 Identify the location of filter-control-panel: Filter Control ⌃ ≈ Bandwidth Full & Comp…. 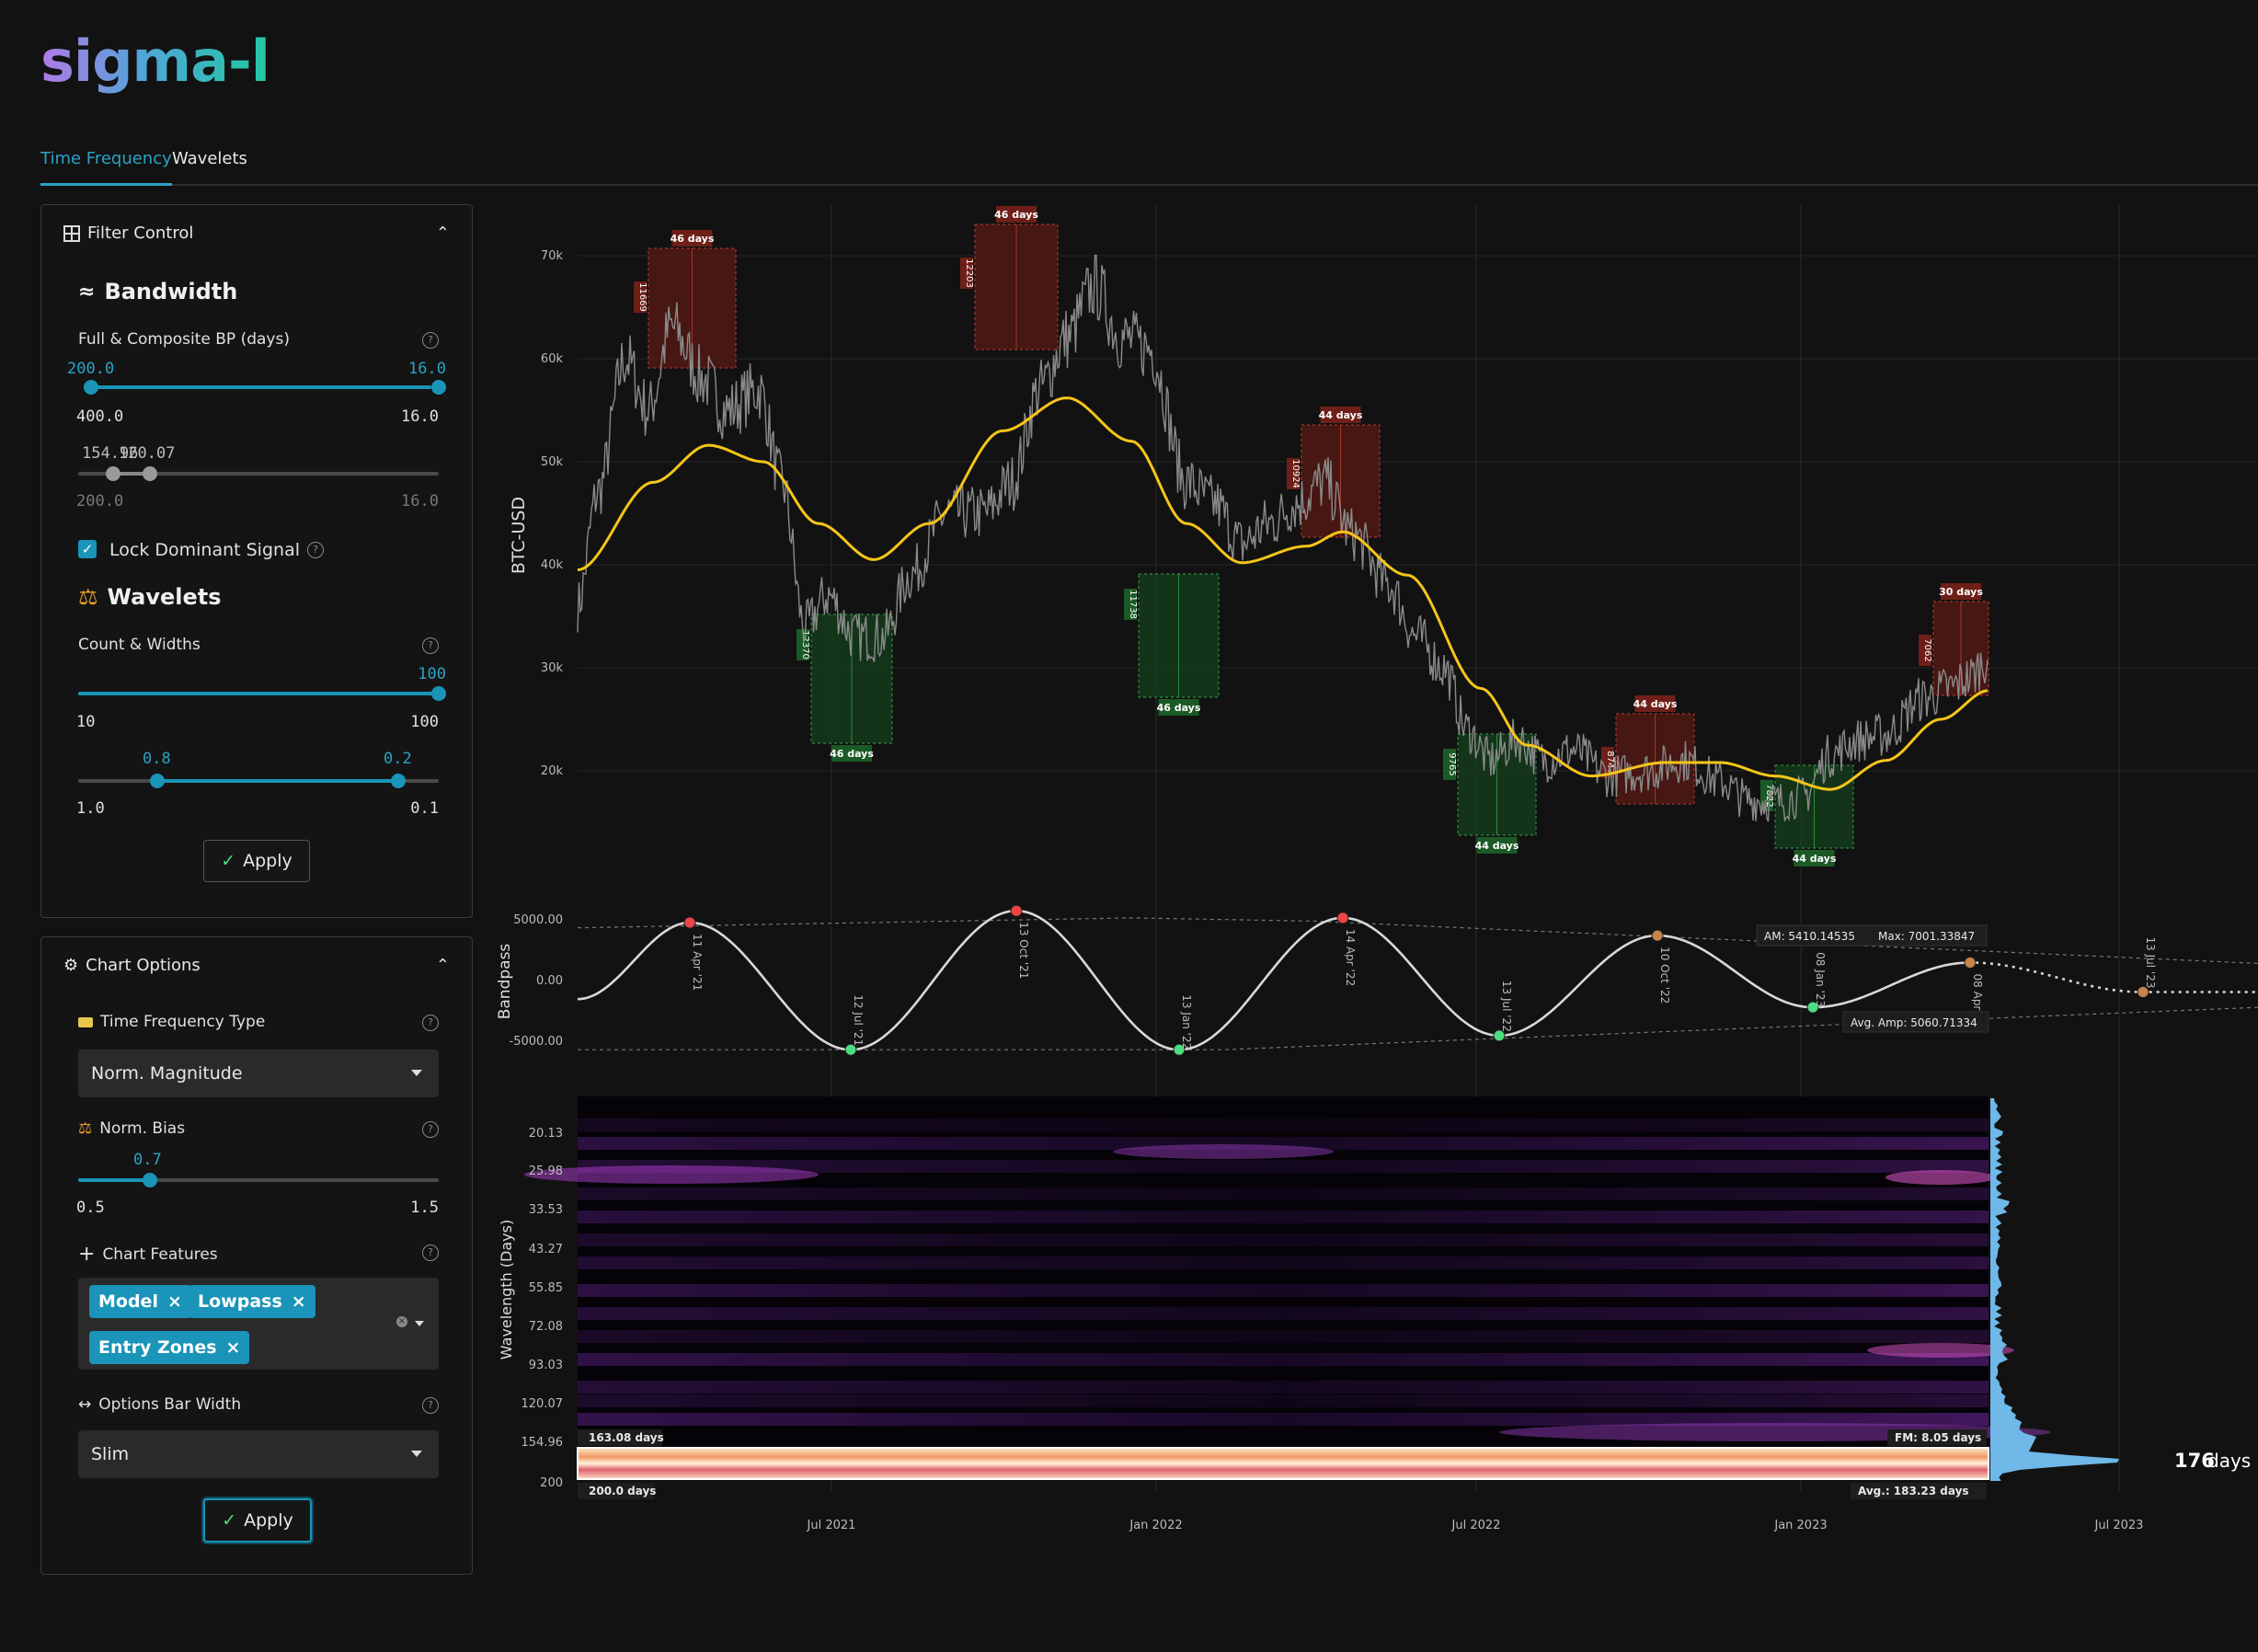
(256, 561).